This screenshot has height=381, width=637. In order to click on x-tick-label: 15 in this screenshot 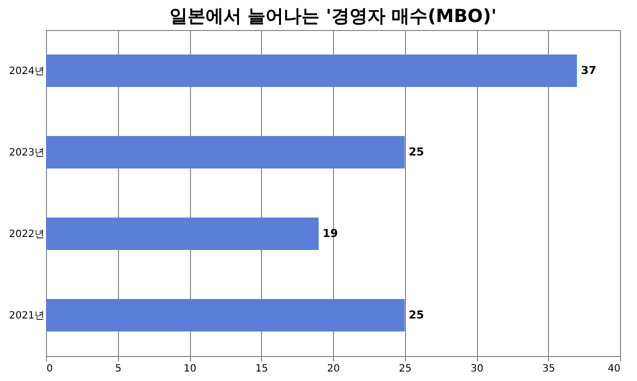, I will do `click(261, 369)`.